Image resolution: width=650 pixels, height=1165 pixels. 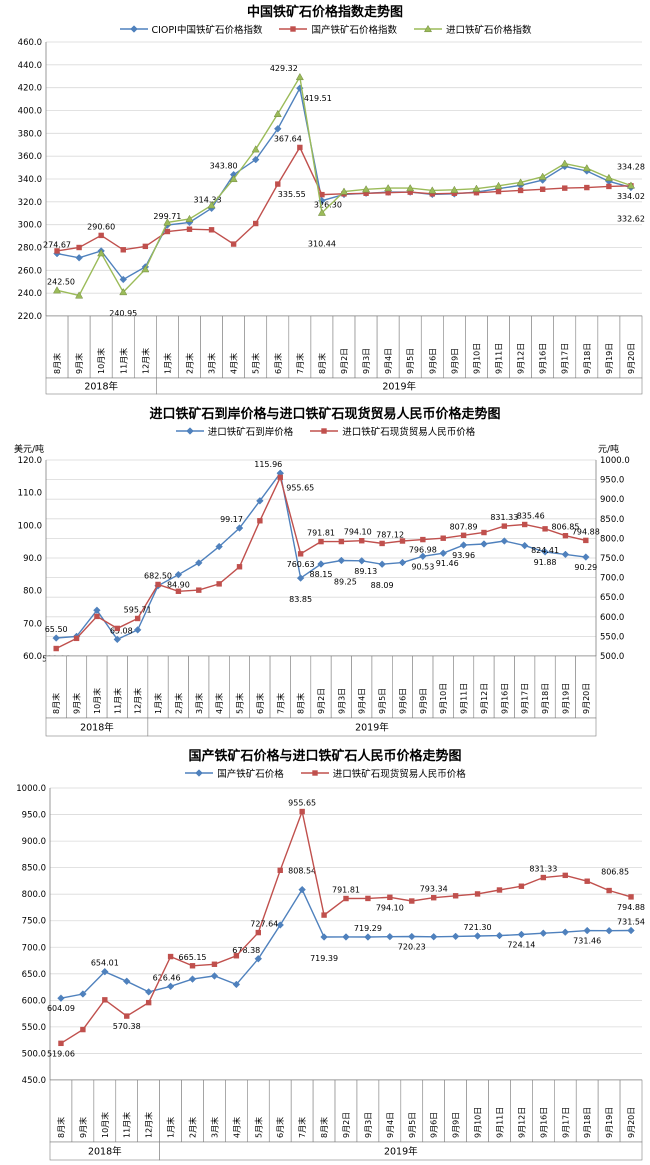 What do you see at coordinates (207, 30) in the screenshot?
I see `legend-label: CIOPI中国铁矿石价格指数` at bounding box center [207, 30].